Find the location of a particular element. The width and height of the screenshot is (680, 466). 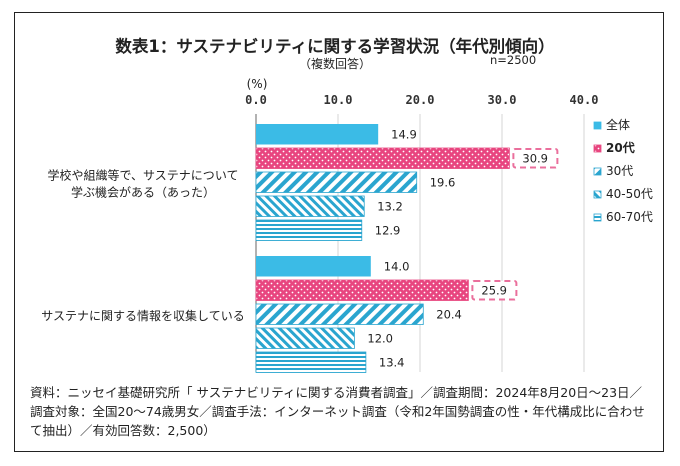

data-label: 13.2 is located at coordinates (390, 206).